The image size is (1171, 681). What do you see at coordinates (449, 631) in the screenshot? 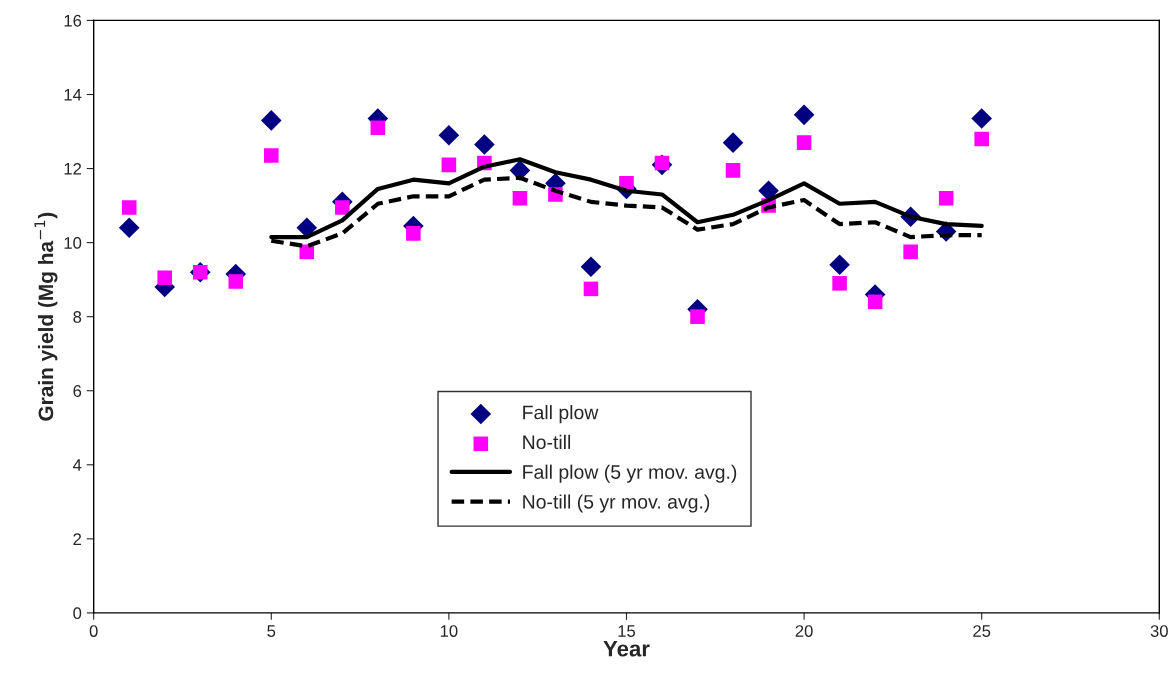
I see `x-tick-label: 10` at bounding box center [449, 631].